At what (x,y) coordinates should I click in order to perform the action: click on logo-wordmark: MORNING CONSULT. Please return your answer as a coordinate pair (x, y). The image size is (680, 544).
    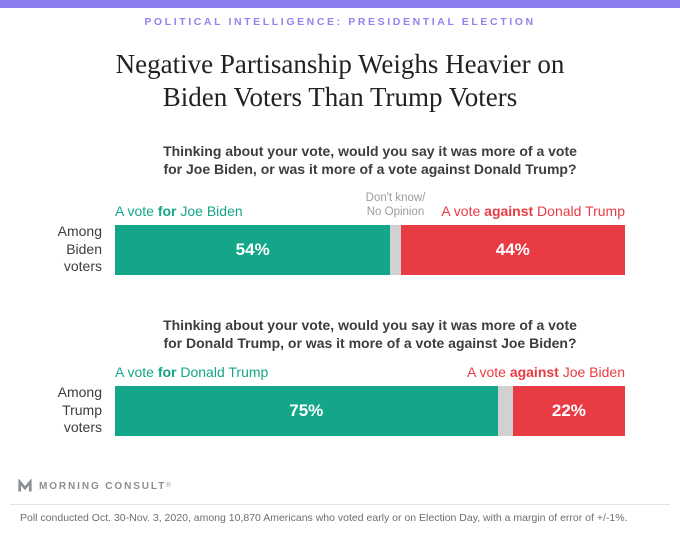
    Looking at the image, I should click on (103, 486).